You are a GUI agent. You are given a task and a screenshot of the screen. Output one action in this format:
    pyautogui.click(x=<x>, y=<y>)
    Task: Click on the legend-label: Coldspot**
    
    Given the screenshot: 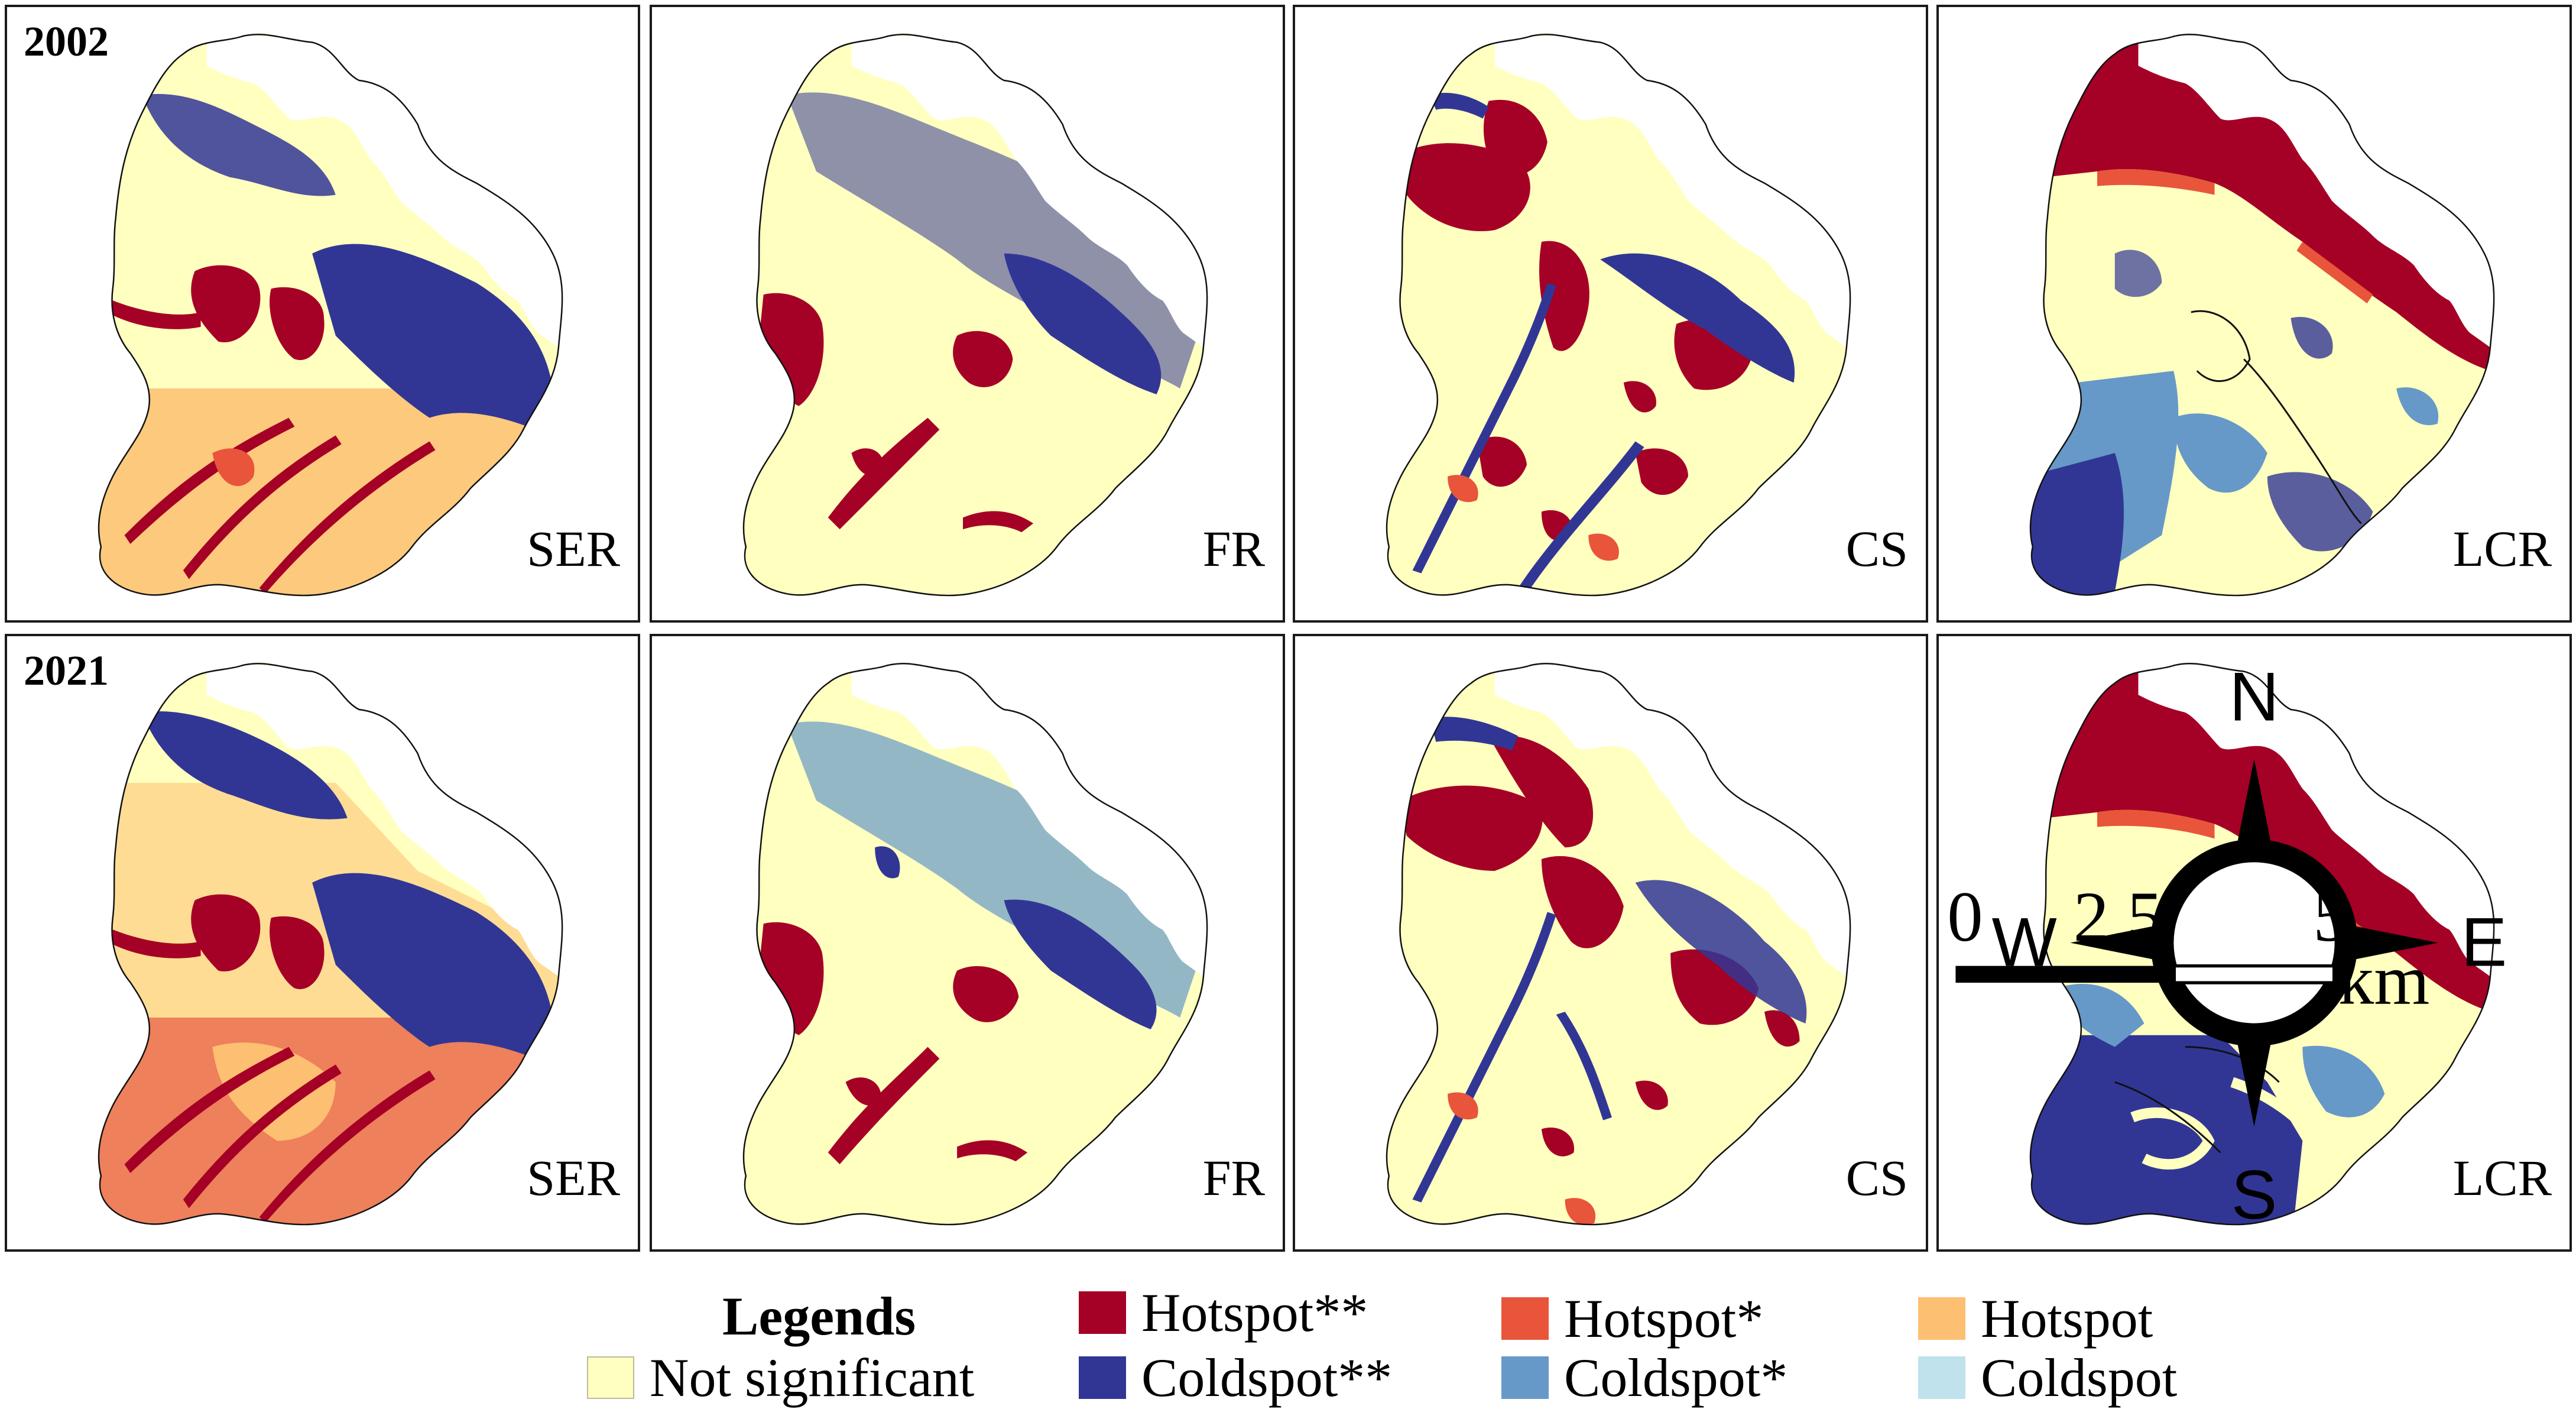 What is the action you would take?
    pyautogui.click(x=1267, y=1378)
    